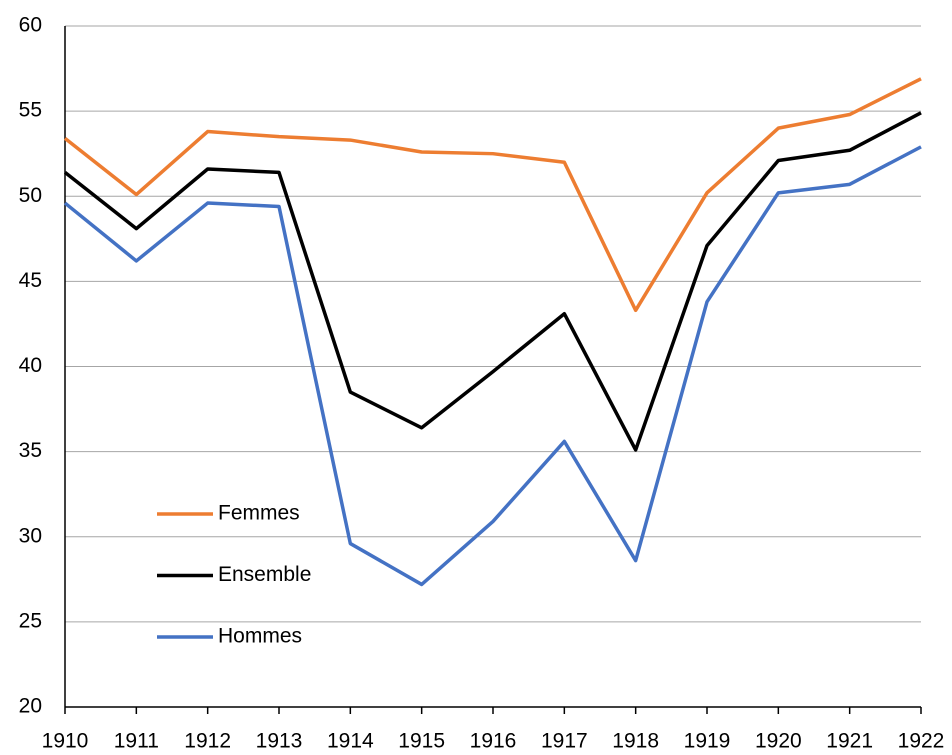  Describe the element at coordinates (564, 741) in the screenshot. I see `x-tick-label: 1917` at that location.